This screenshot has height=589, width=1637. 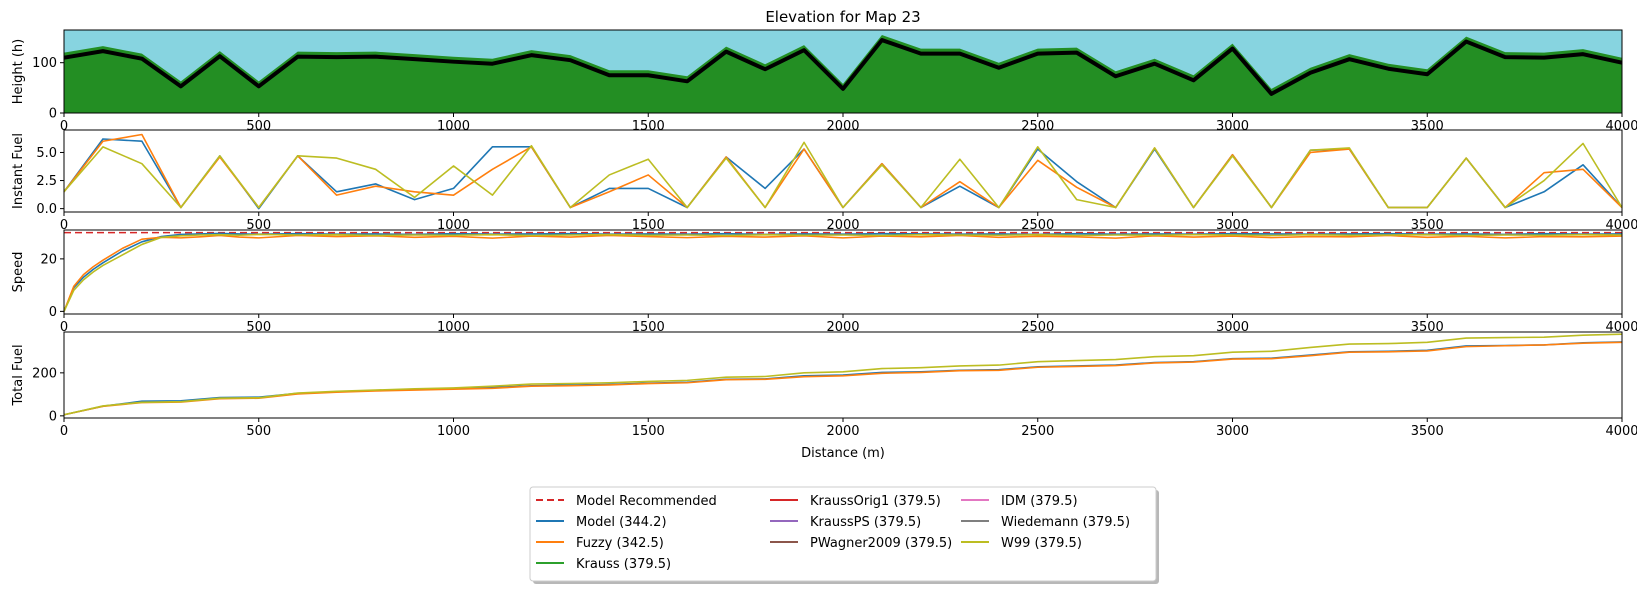 What do you see at coordinates (865, 522) in the screenshot?
I see `legend-label: KraussPS (379.5)` at bounding box center [865, 522].